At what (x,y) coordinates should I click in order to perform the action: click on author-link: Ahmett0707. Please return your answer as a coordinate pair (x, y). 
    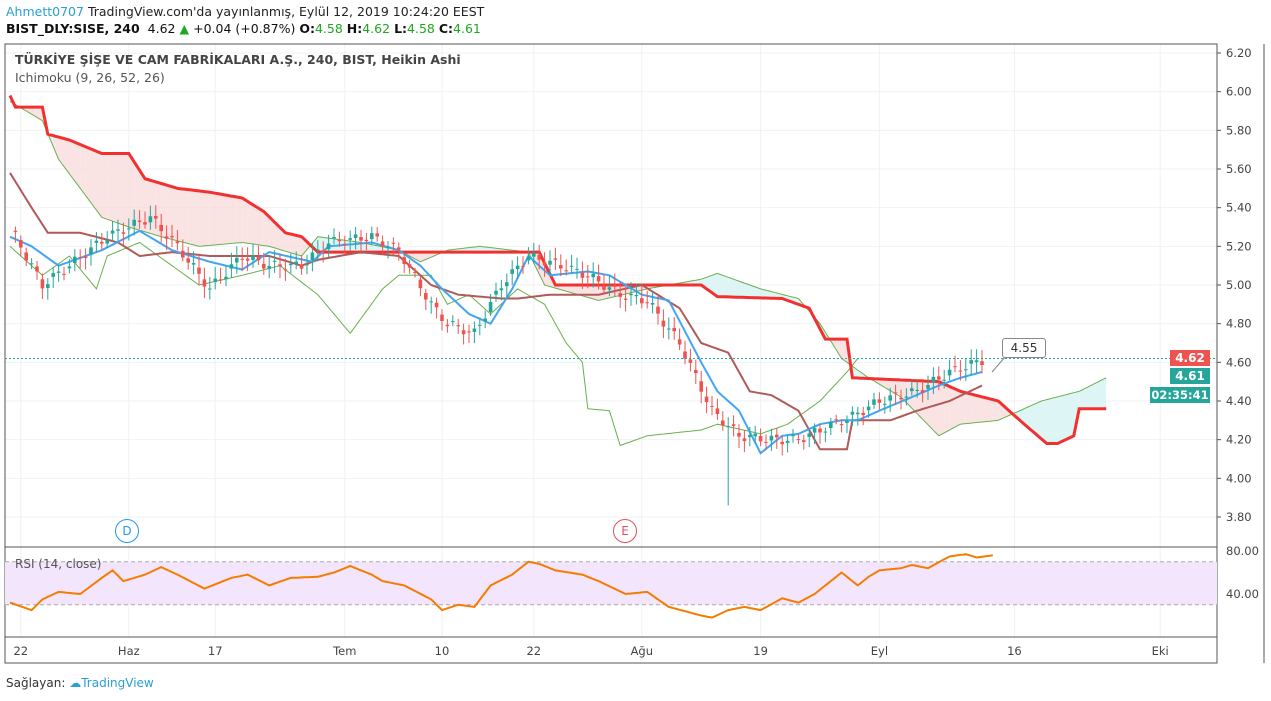
    Looking at the image, I should click on (45, 11).